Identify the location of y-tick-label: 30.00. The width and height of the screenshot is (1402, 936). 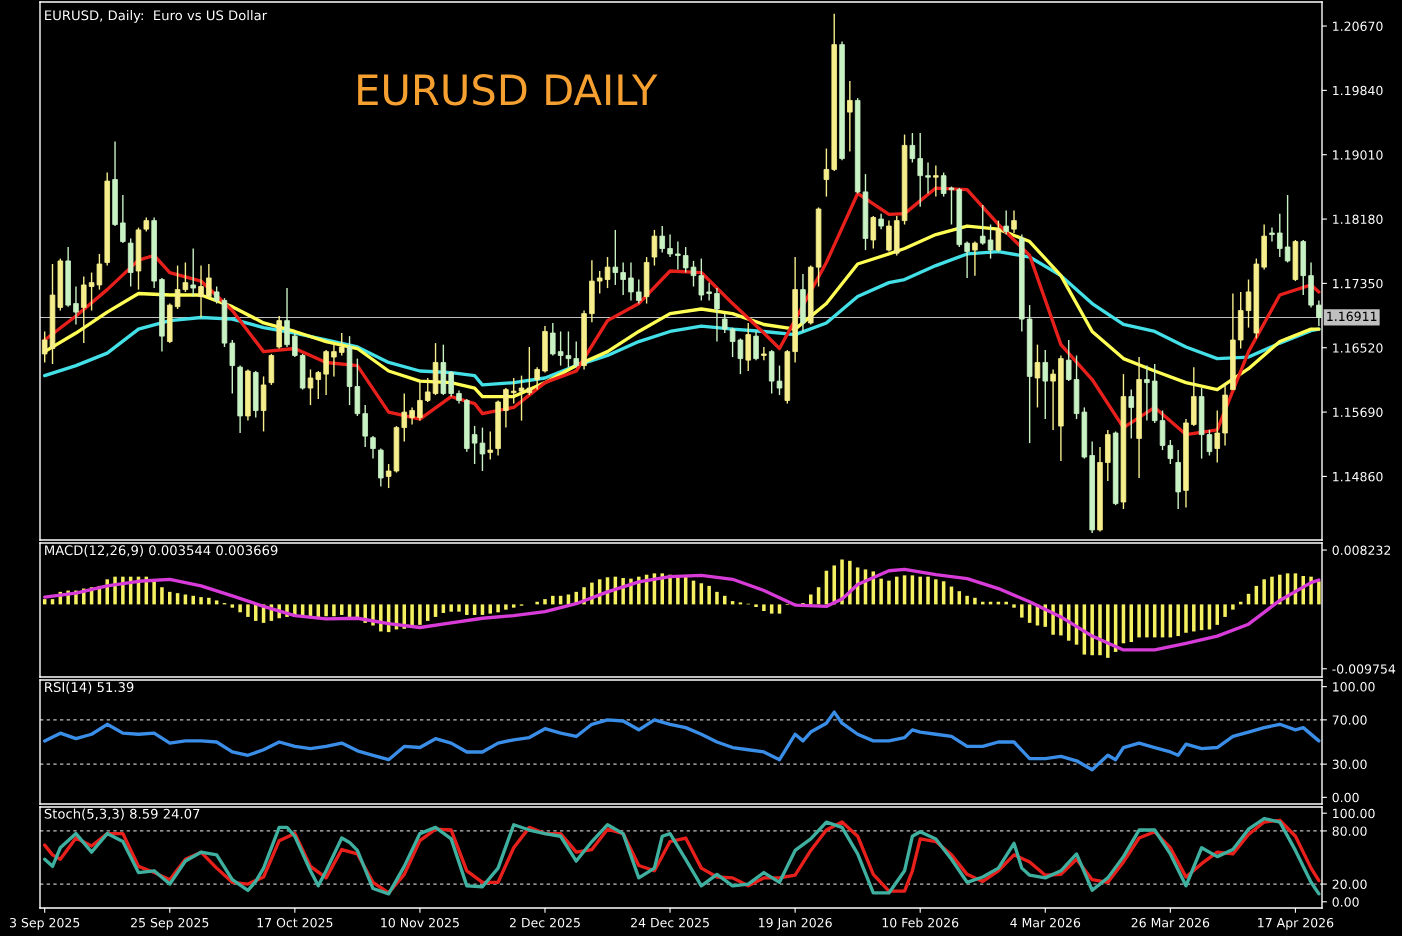
(1349, 764).